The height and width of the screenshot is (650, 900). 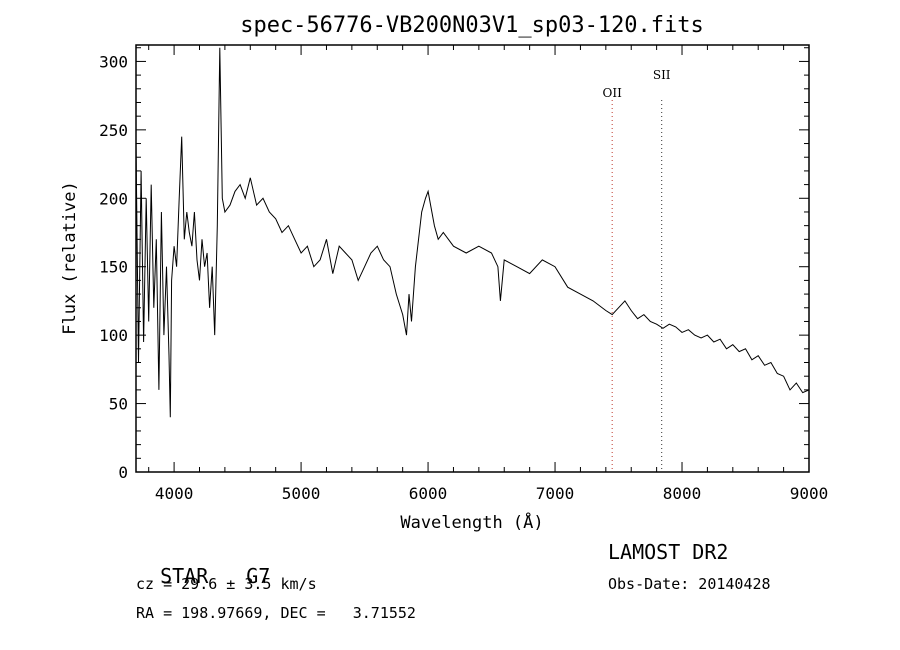 I want to click on y-tick-label: 250, so click(x=113, y=130).